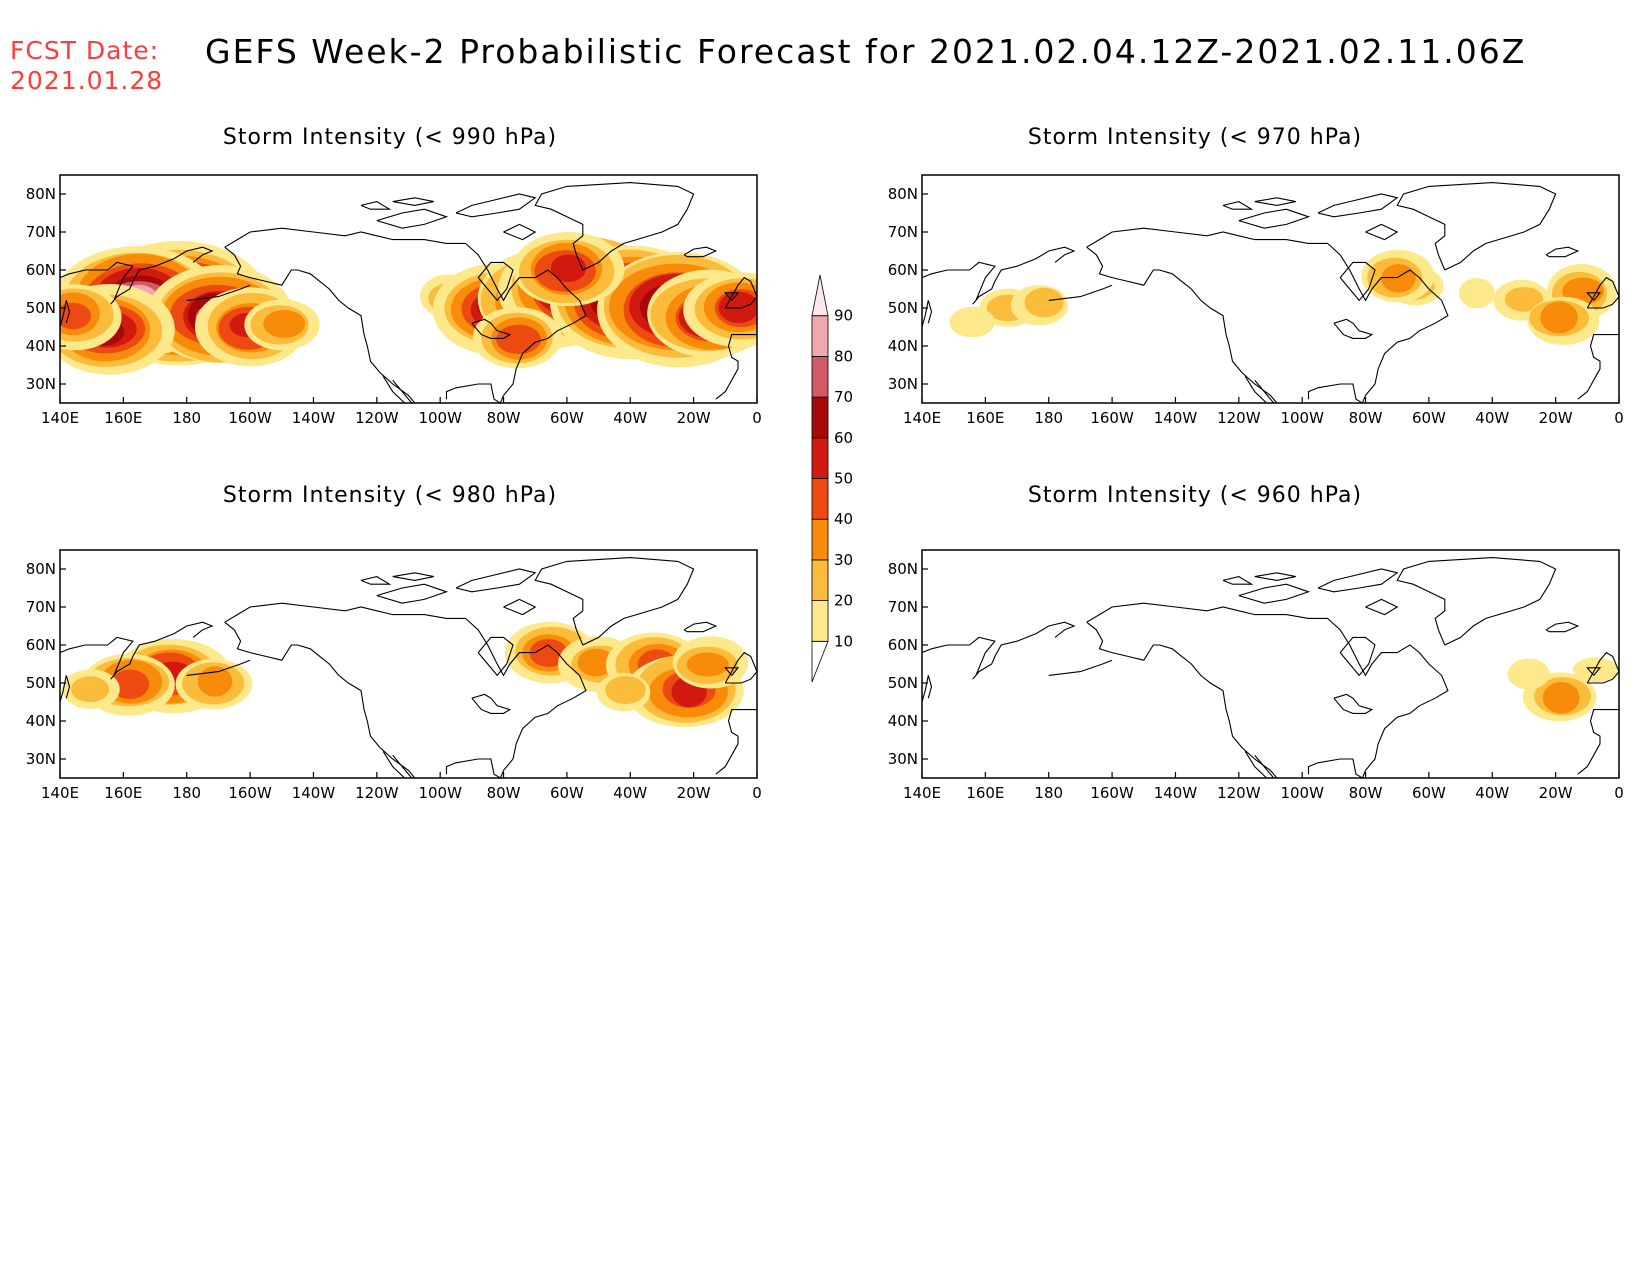 The width and height of the screenshot is (1650, 1275). I want to click on colorbar-label: 40, so click(843, 519).